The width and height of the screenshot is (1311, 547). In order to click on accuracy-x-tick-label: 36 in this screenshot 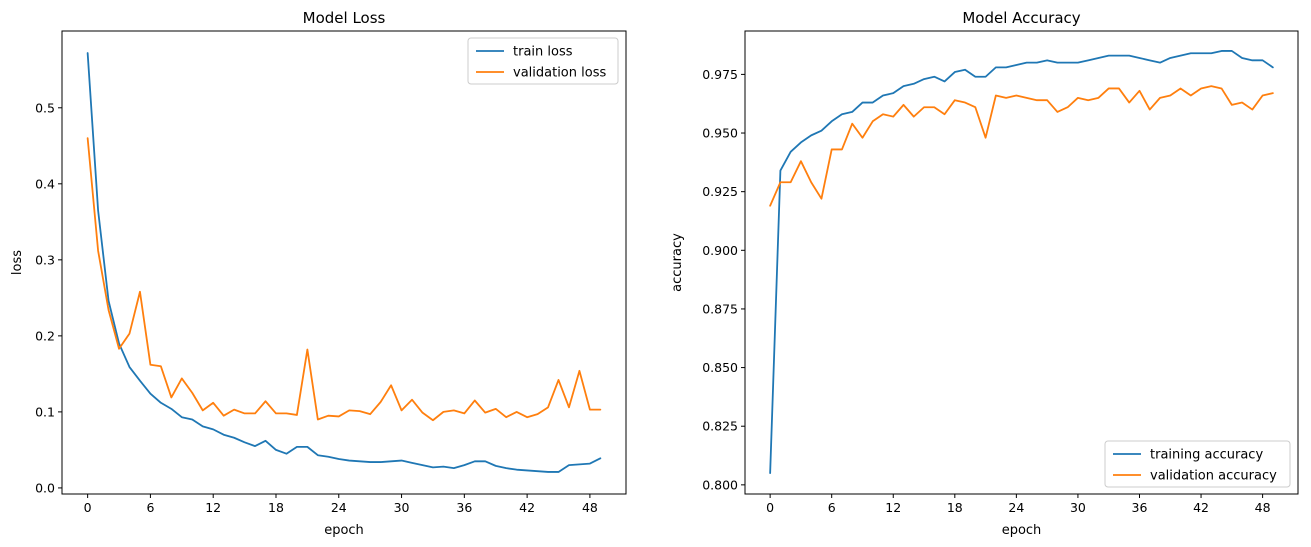, I will do `click(1140, 507)`.